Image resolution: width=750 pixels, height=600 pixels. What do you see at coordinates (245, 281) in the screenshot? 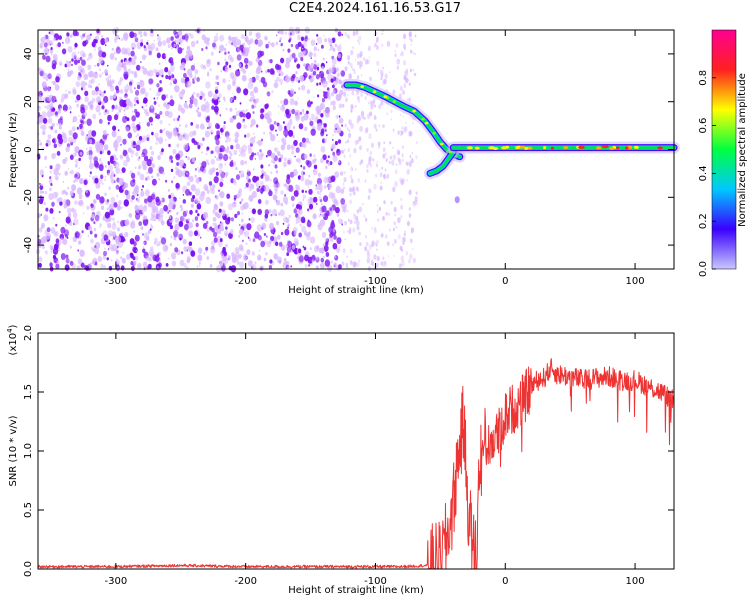
I see `x-tick-label: -200` at bounding box center [245, 281].